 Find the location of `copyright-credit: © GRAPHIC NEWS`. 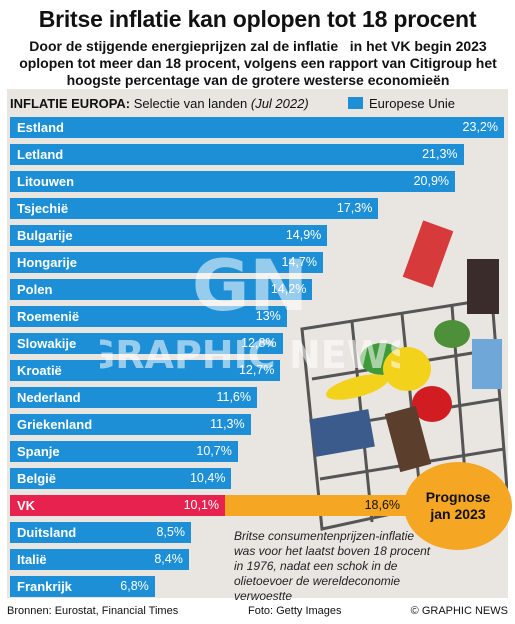

copyright-credit: © GRAPHIC NEWS is located at coordinates (459, 611).